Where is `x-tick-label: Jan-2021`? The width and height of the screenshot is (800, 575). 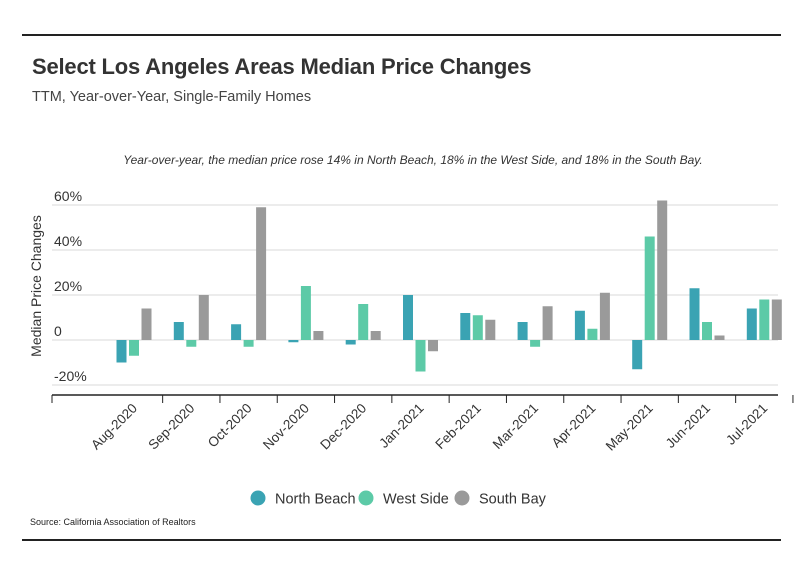 x-tick-label: Jan-2021 is located at coordinates (401, 426).